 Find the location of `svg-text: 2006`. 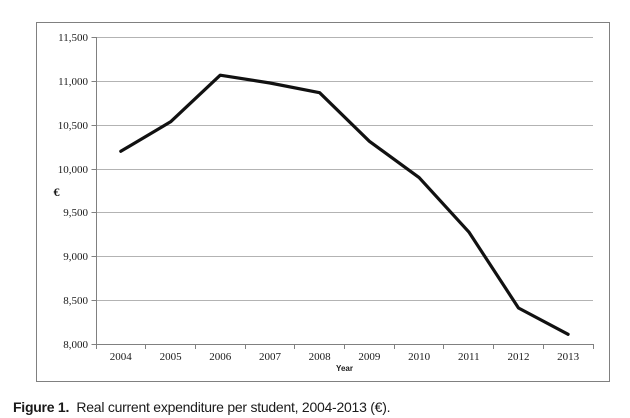

svg-text: 2006 is located at coordinates (220, 357).